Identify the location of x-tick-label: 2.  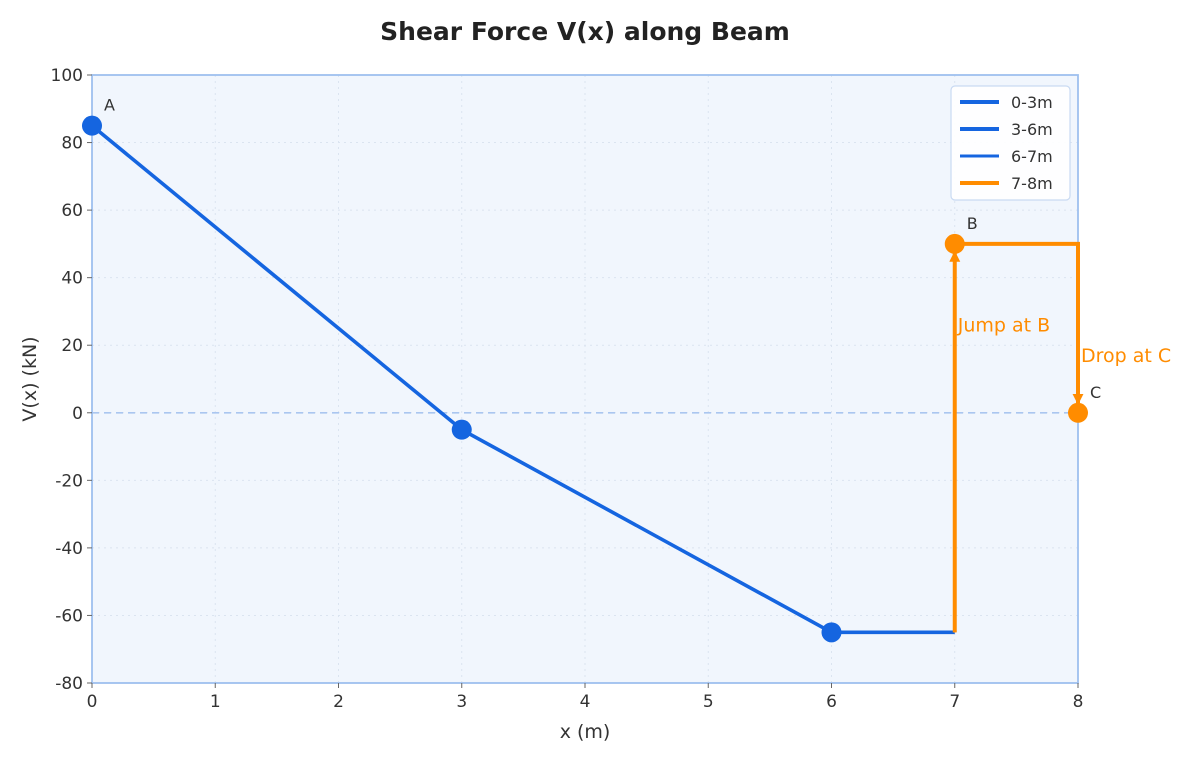
(338, 702).